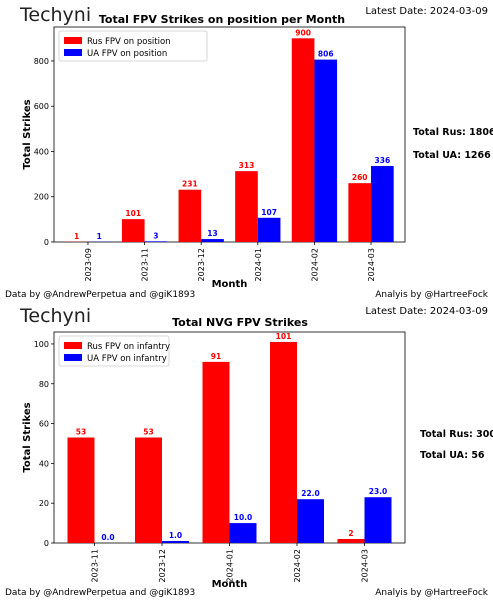 Image resolution: width=493 pixels, height=600 pixels. I want to click on ua-data-label: 22.0, so click(310, 493).